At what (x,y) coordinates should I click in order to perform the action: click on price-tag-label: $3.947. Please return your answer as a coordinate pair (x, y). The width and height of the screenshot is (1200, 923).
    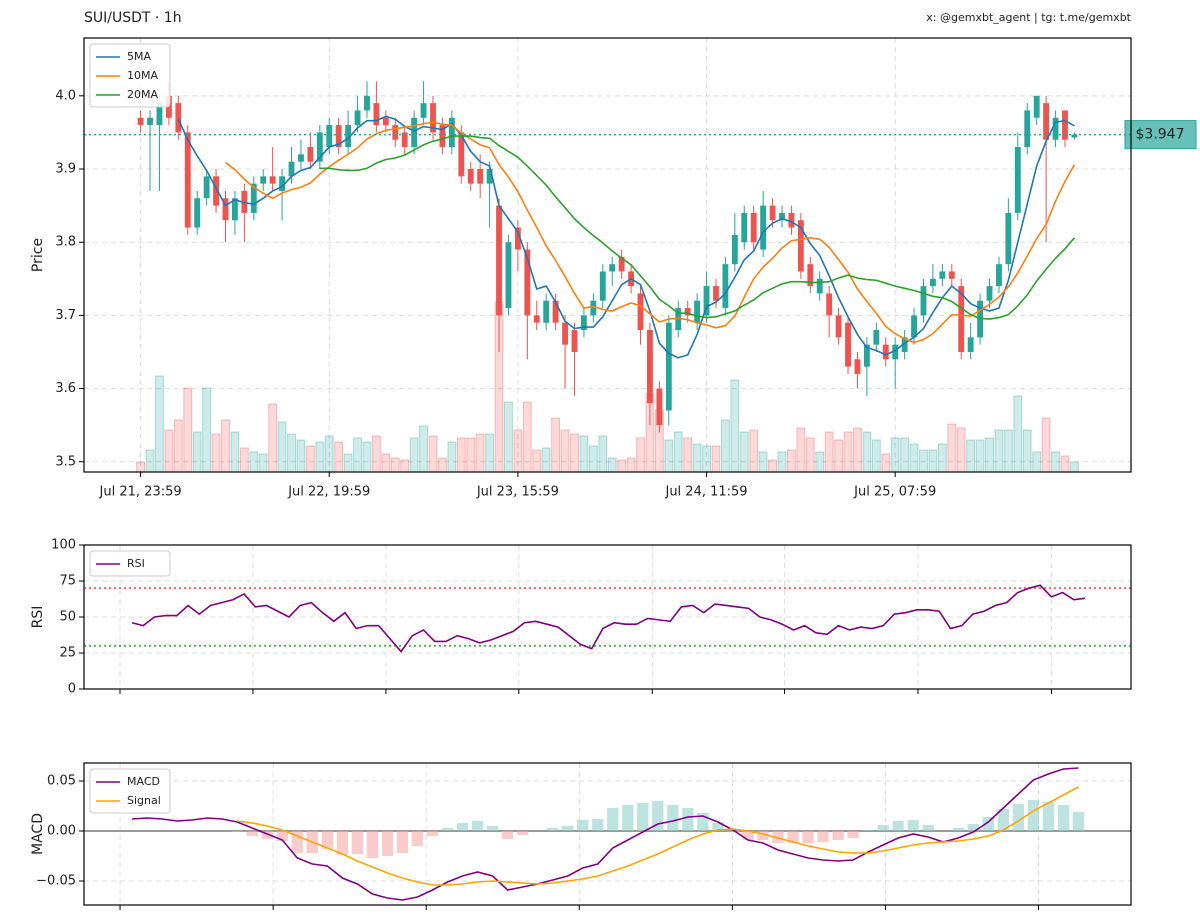
    Looking at the image, I should click on (1160, 135).